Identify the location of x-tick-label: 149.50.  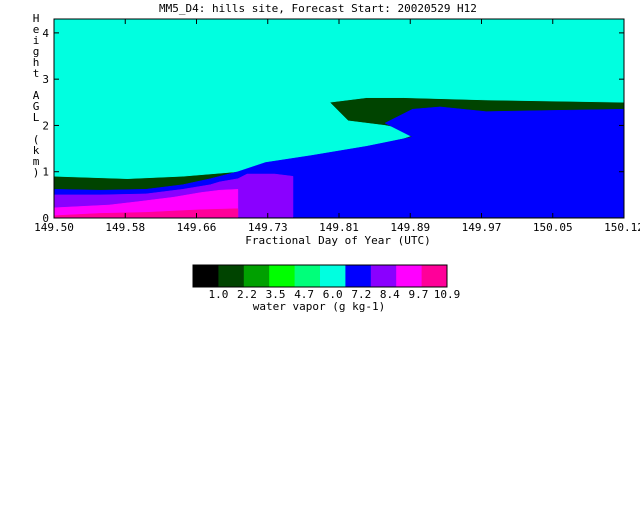
(54, 227).